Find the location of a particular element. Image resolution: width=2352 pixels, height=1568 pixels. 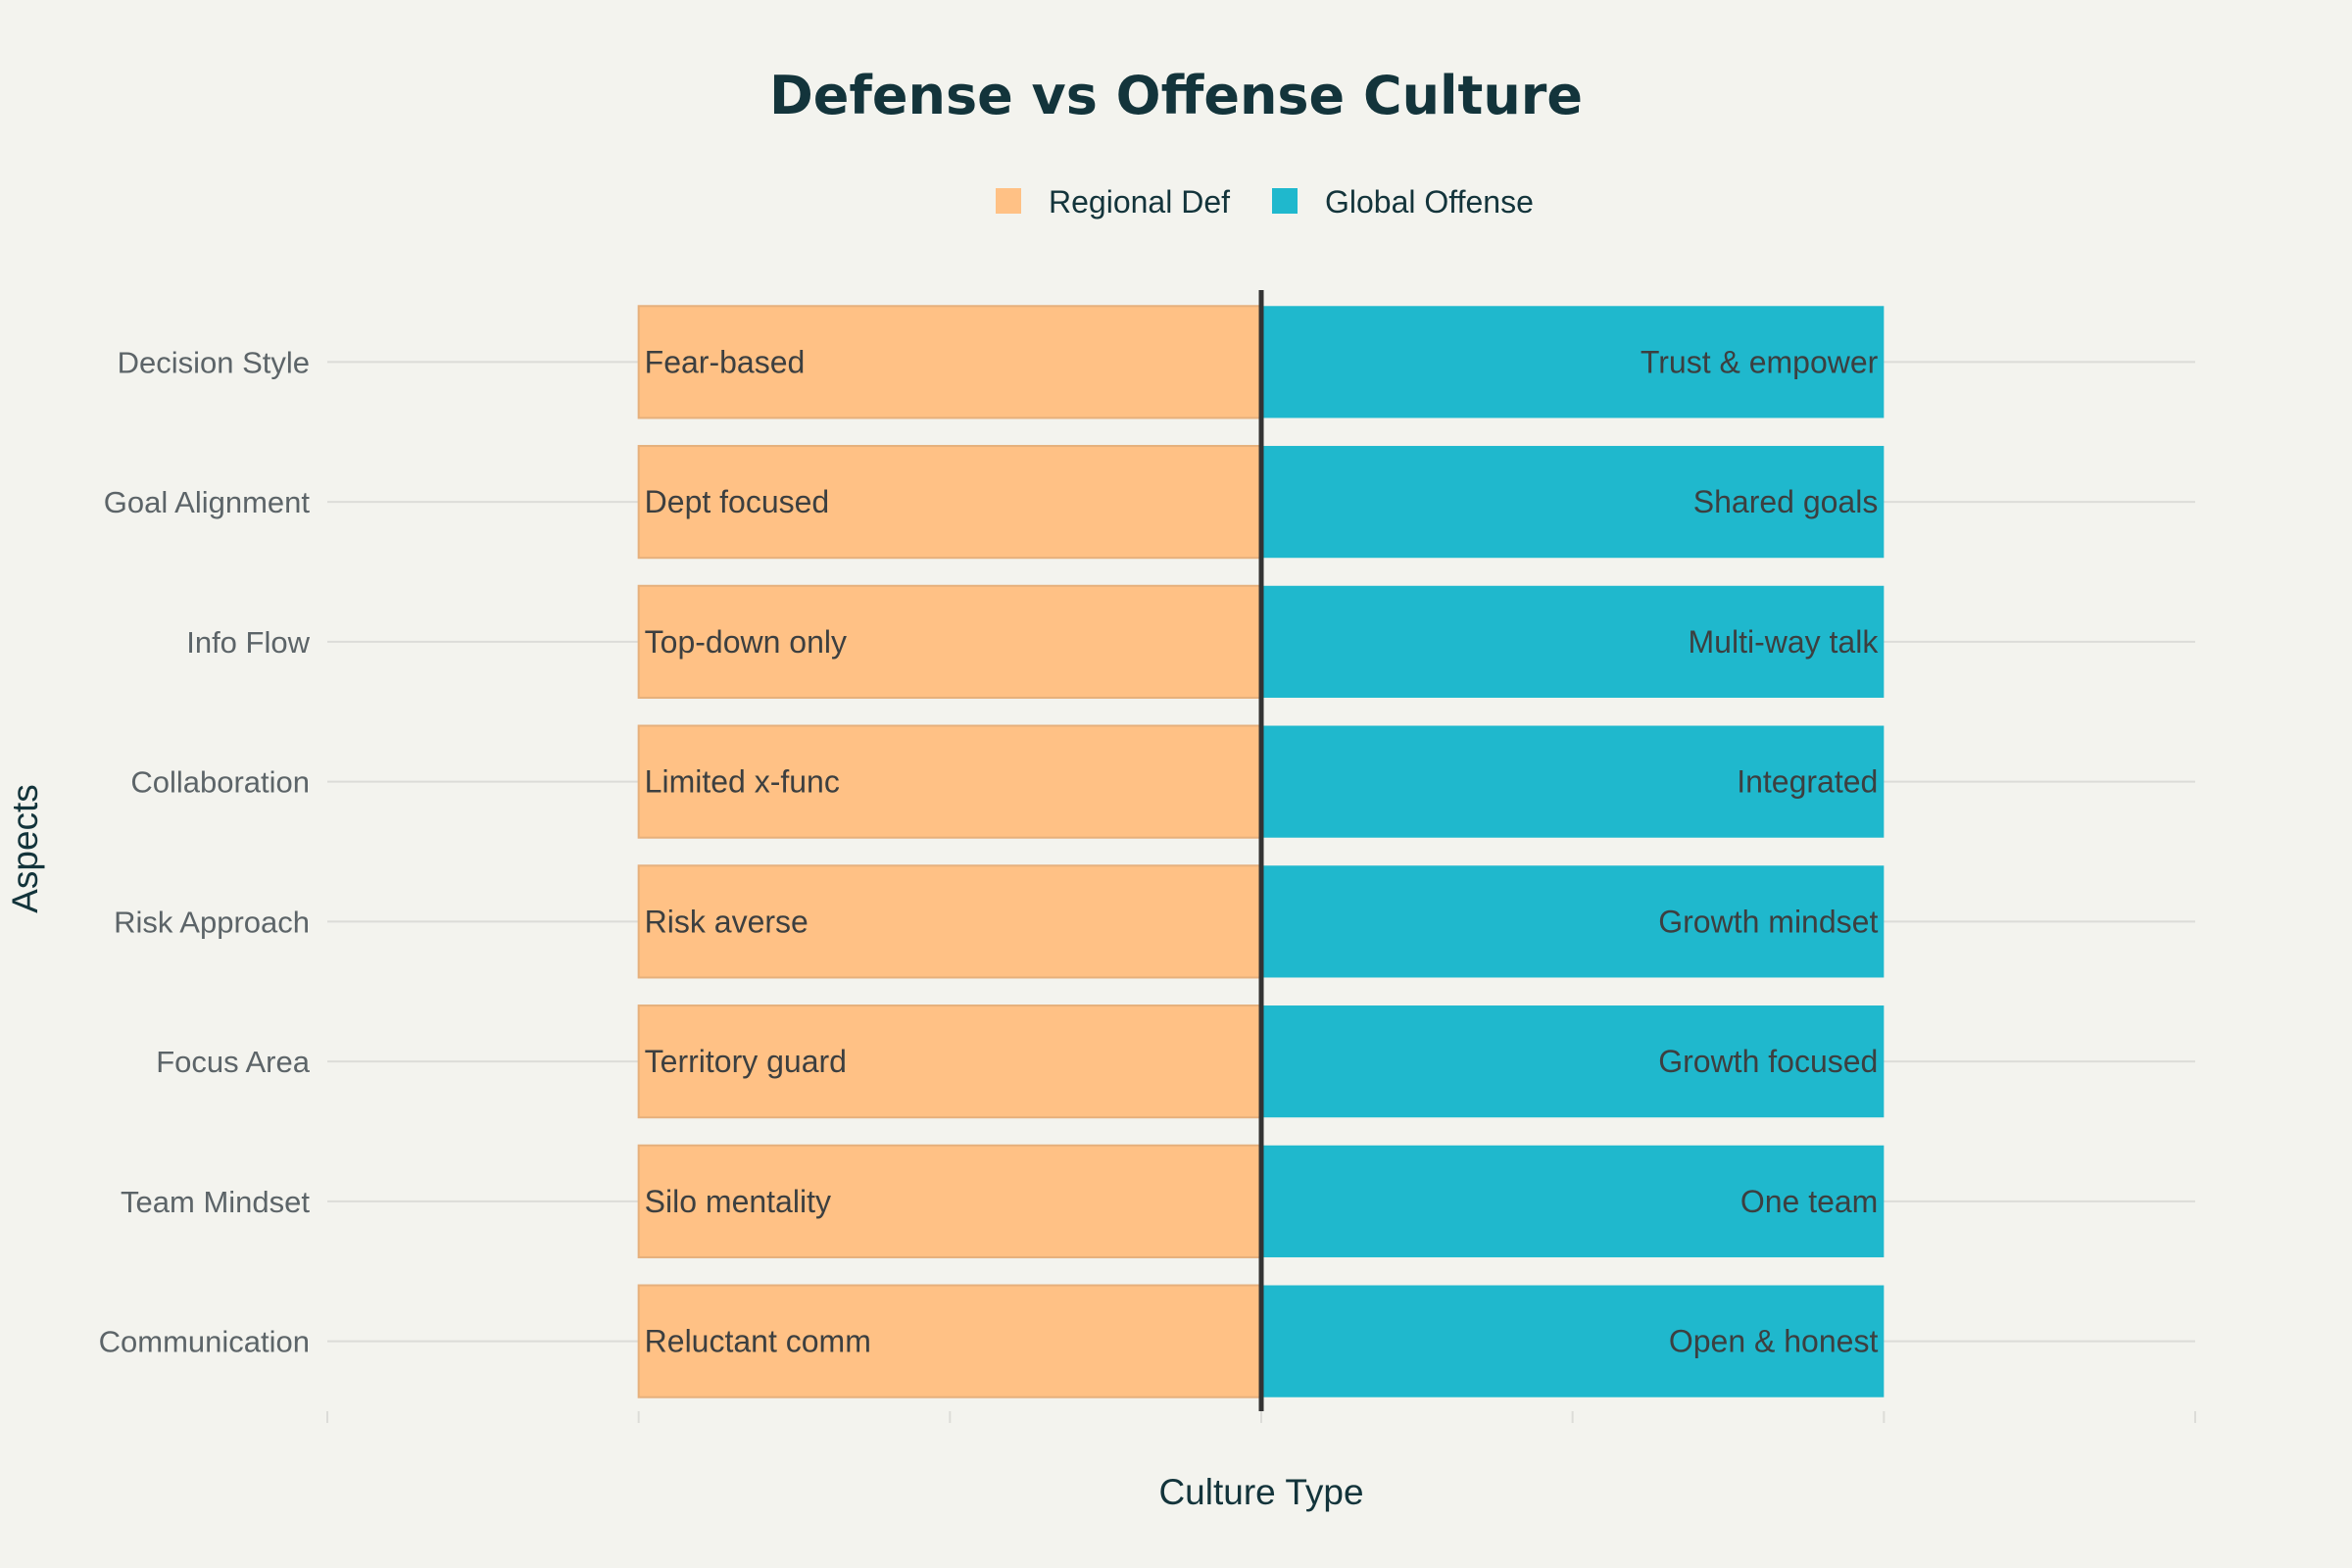

bar-label-regional-def-decision-style: Fear-based is located at coordinates (725, 361).